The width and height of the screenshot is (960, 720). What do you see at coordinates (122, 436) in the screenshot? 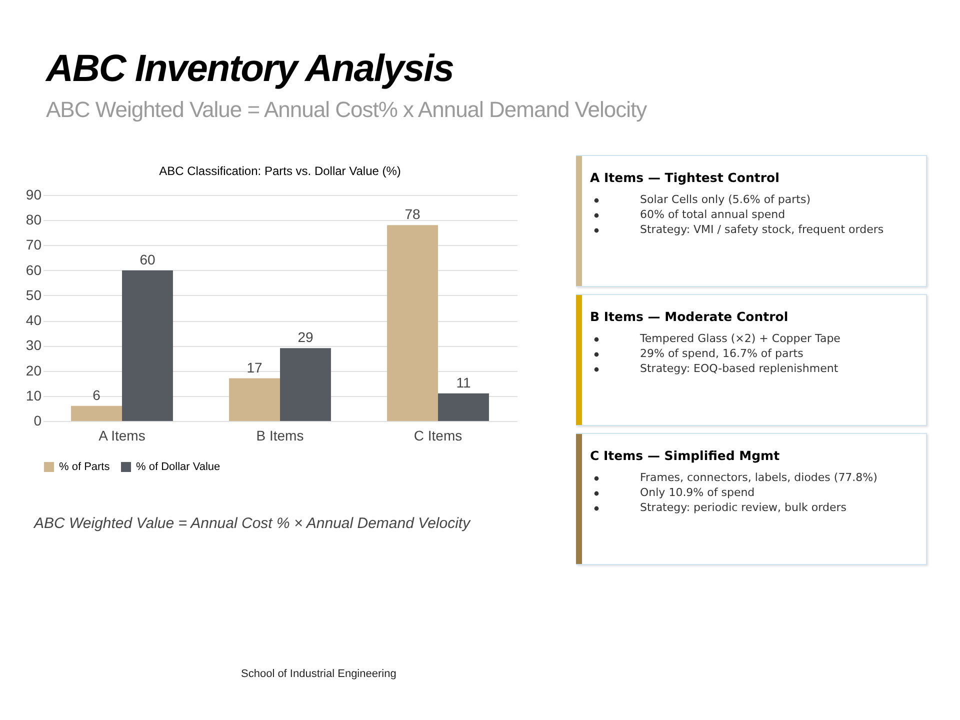
I see `x-tick-label: A Items` at bounding box center [122, 436].